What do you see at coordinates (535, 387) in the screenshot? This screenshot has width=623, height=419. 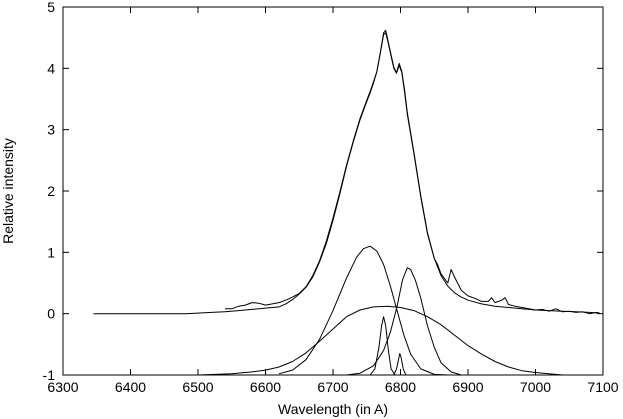 I see `x-tick-label: 7000` at bounding box center [535, 387].